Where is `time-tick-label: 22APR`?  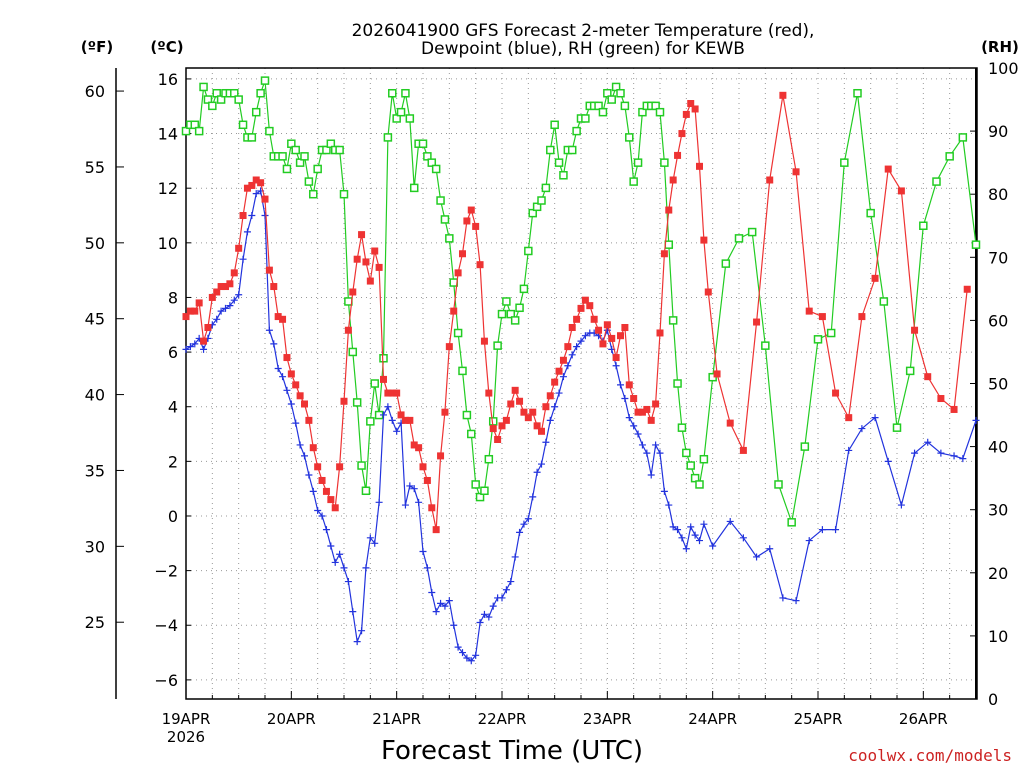
time-tick-label: 22APR is located at coordinates (502, 719).